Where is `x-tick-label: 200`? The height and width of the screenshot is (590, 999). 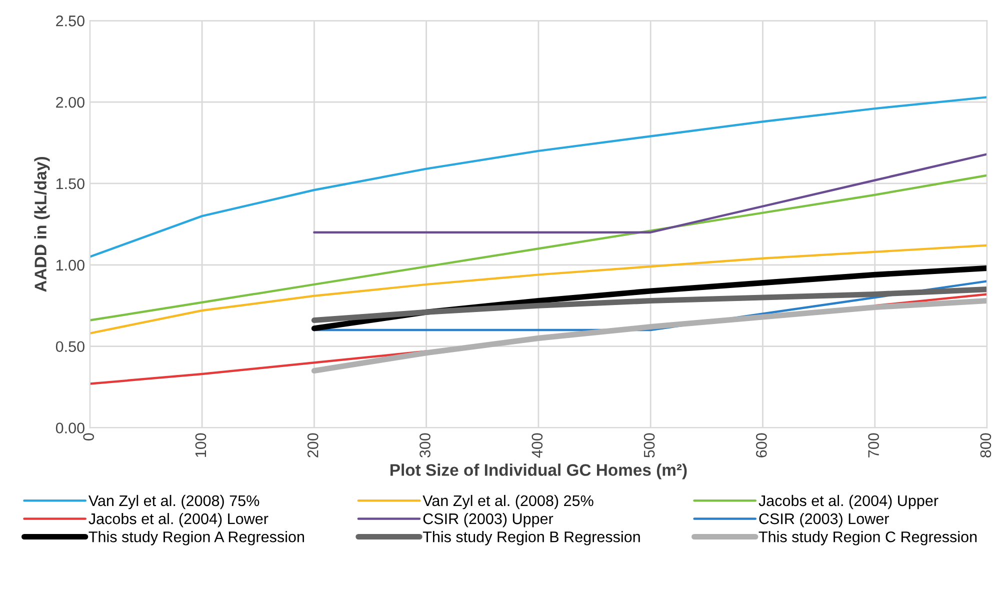
x-tick-label: 200 is located at coordinates (312, 445).